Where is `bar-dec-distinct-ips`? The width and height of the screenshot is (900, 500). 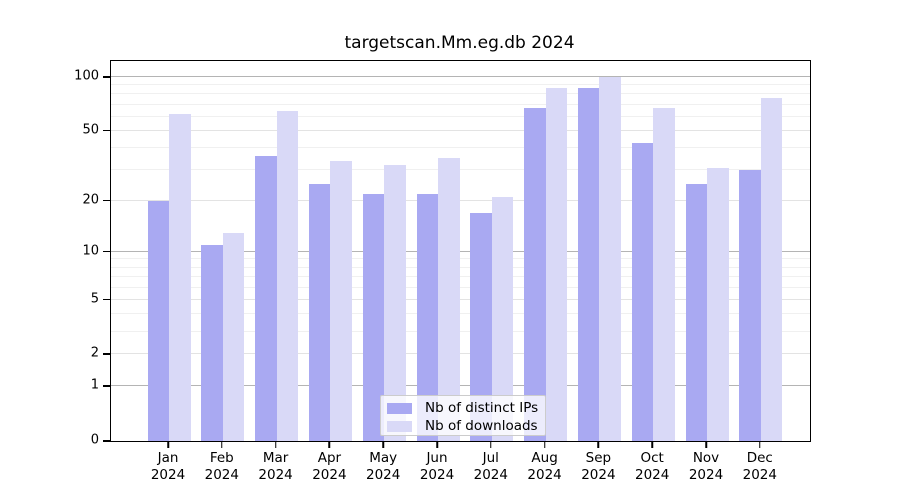 bar-dec-distinct-ips is located at coordinates (750, 305).